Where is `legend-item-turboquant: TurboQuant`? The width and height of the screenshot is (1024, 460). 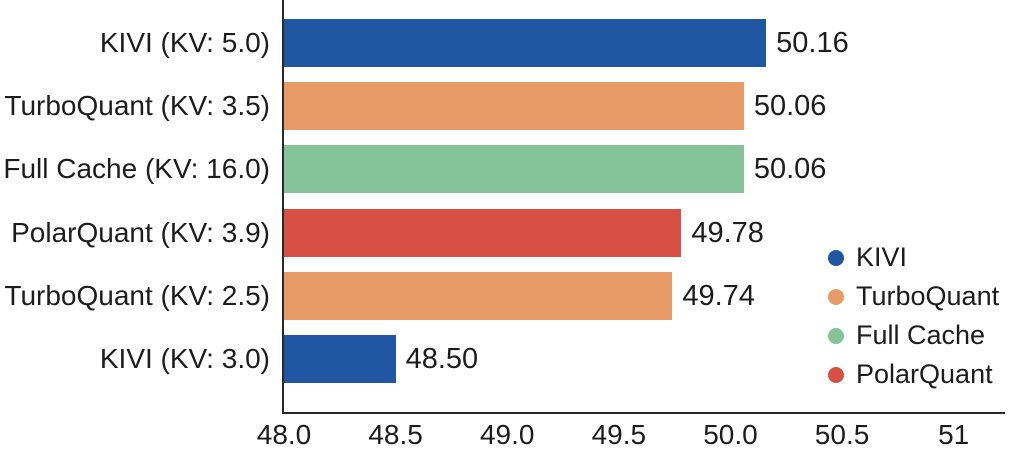 legend-item-turboquant: TurboQuant is located at coordinates (913, 296).